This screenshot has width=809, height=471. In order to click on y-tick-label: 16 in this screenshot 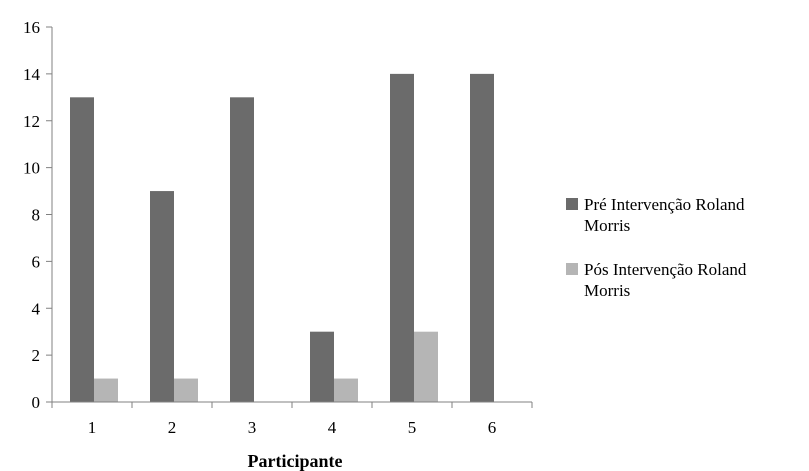, I will do `click(31, 27)`.